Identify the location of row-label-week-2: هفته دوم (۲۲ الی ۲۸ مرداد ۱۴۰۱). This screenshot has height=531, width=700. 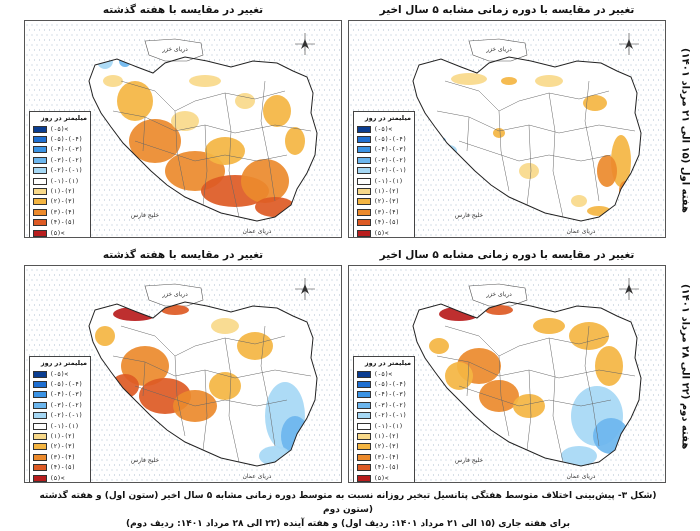
(685, 367).